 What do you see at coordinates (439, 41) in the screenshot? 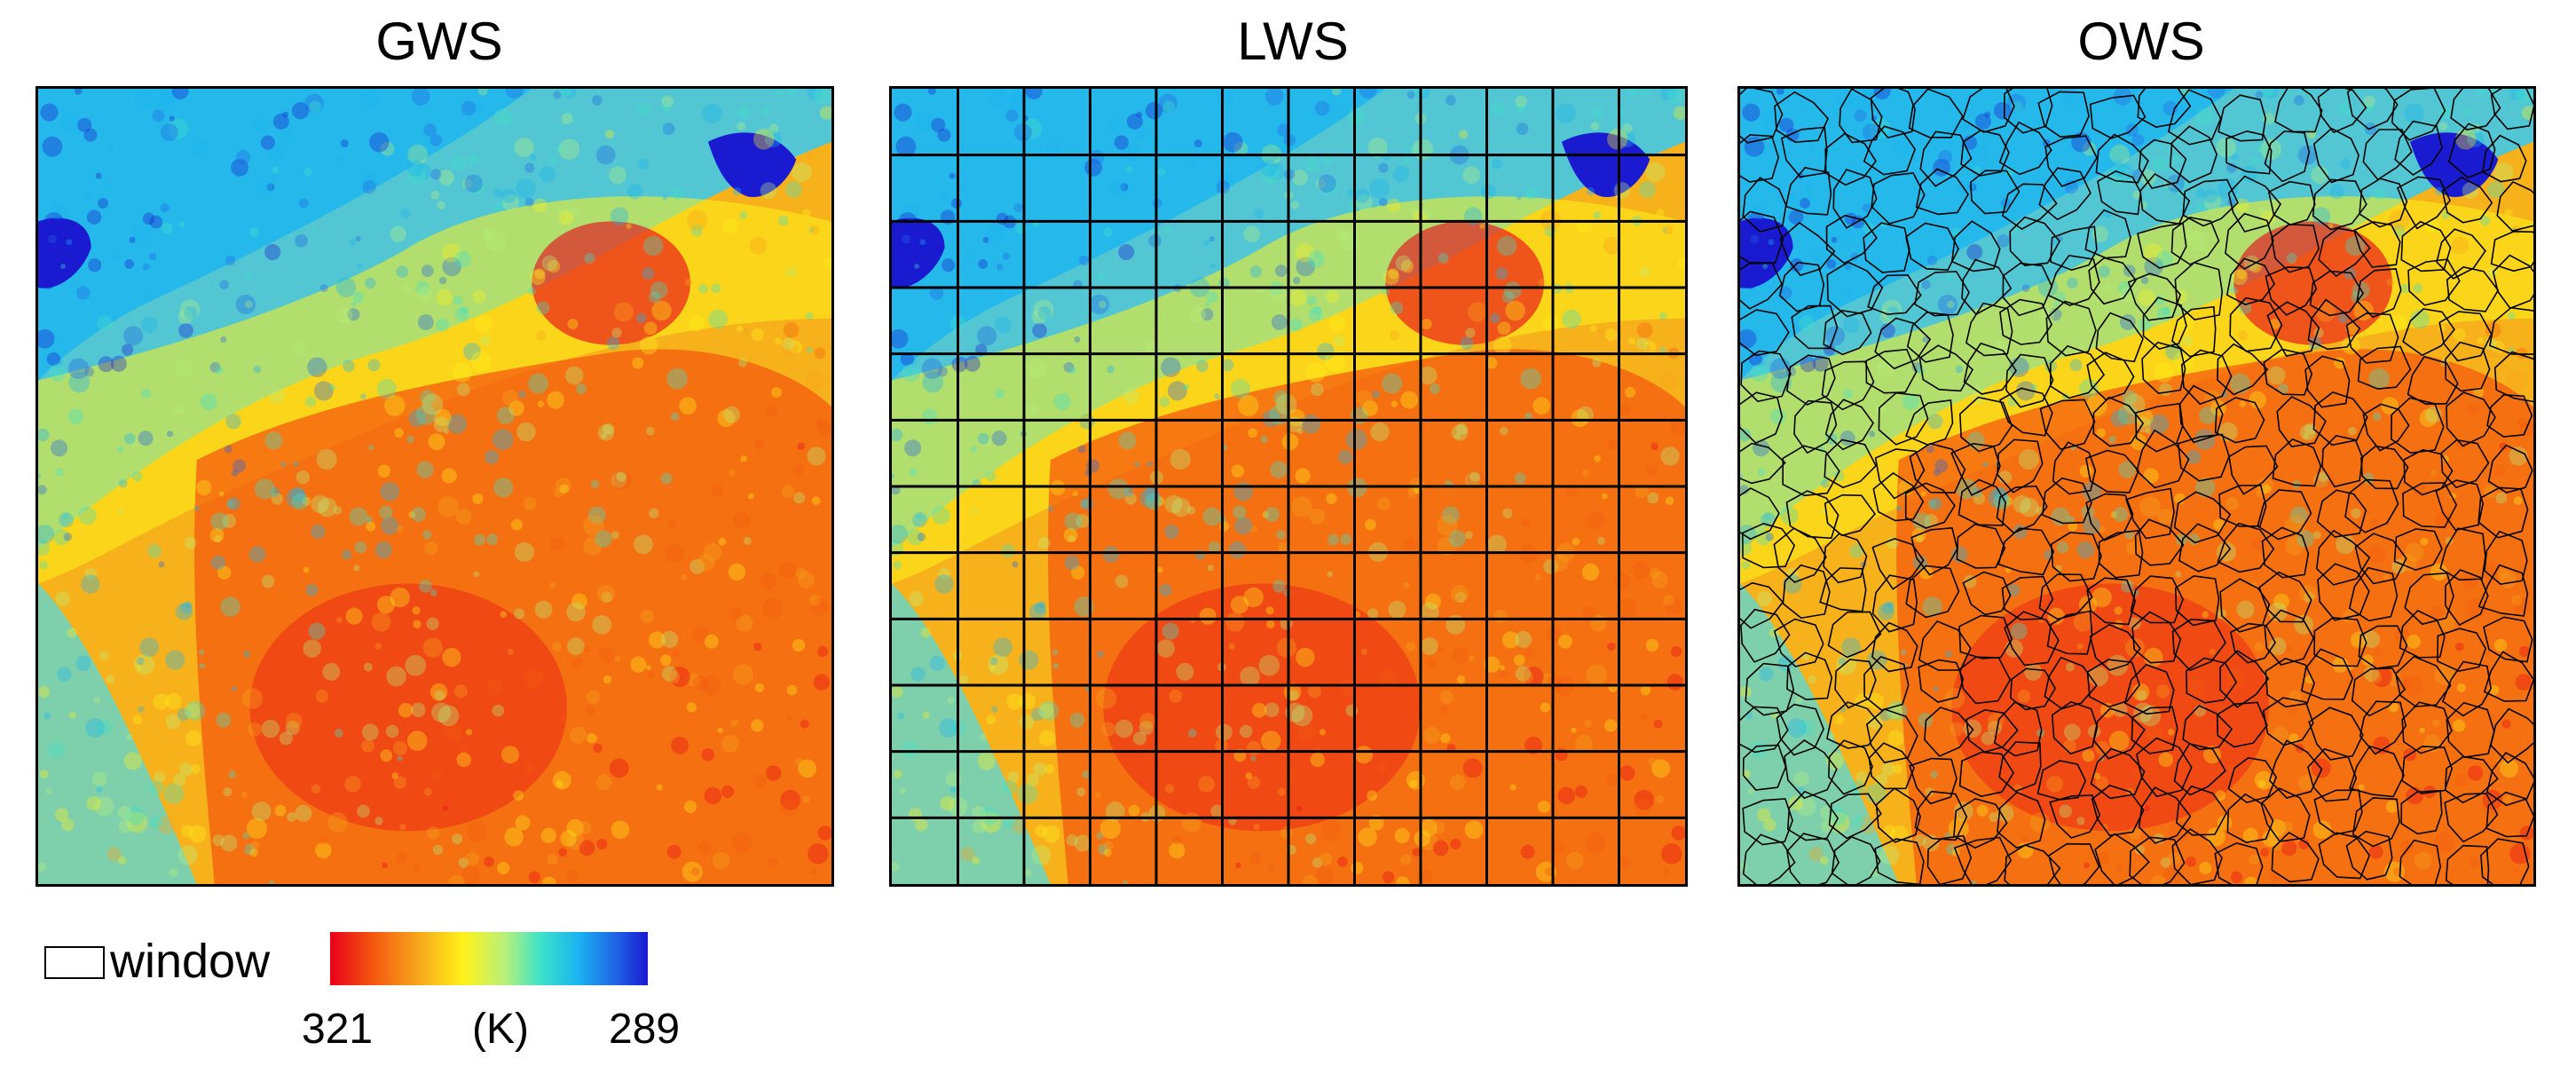
I see `panel-title-gws: GWS` at bounding box center [439, 41].